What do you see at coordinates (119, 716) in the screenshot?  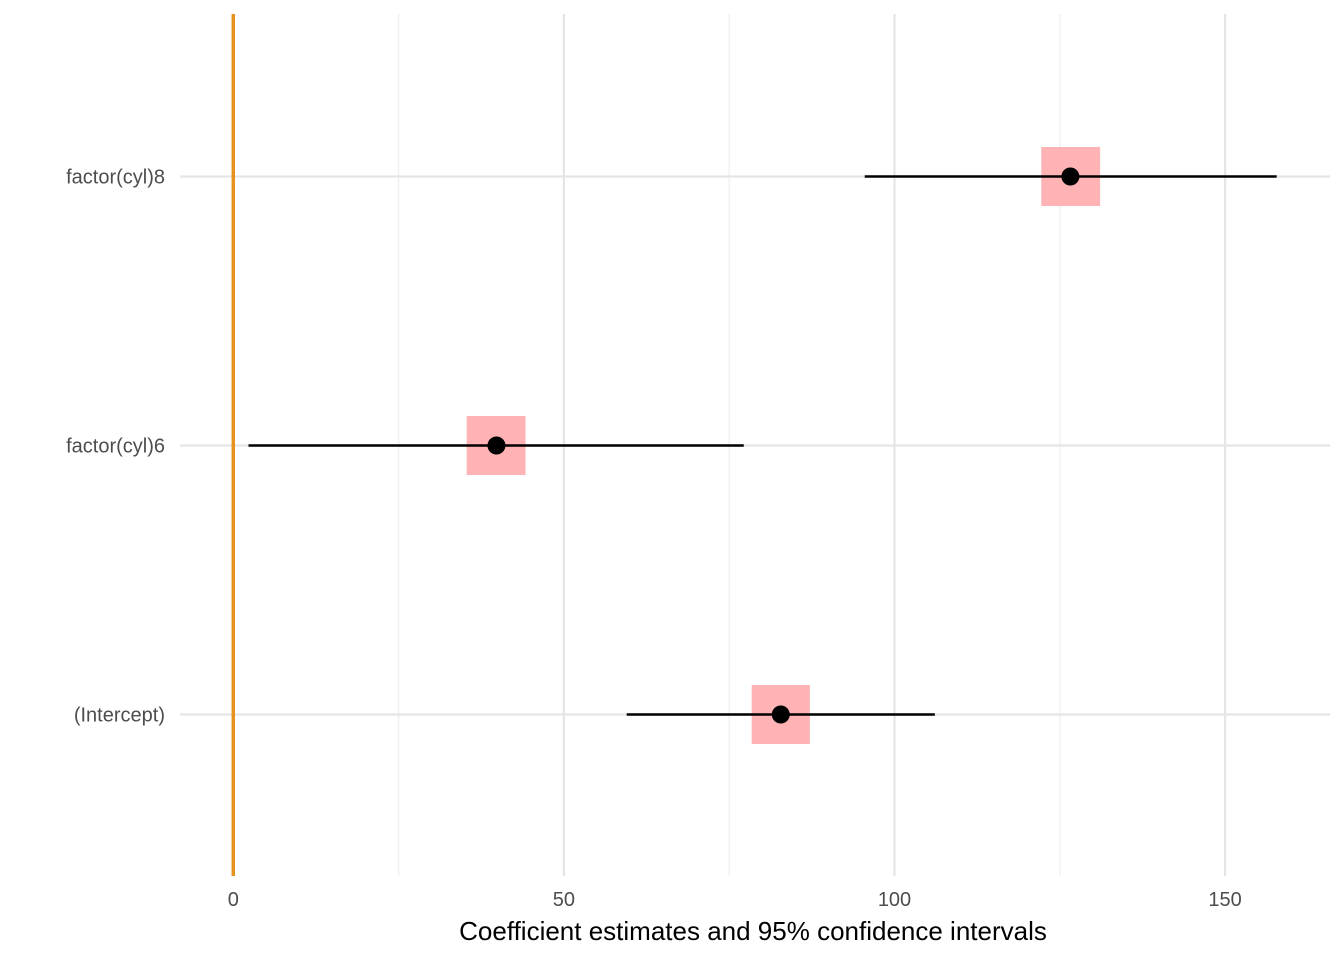 I see `y-tick-label: (Intercept)` at bounding box center [119, 716].